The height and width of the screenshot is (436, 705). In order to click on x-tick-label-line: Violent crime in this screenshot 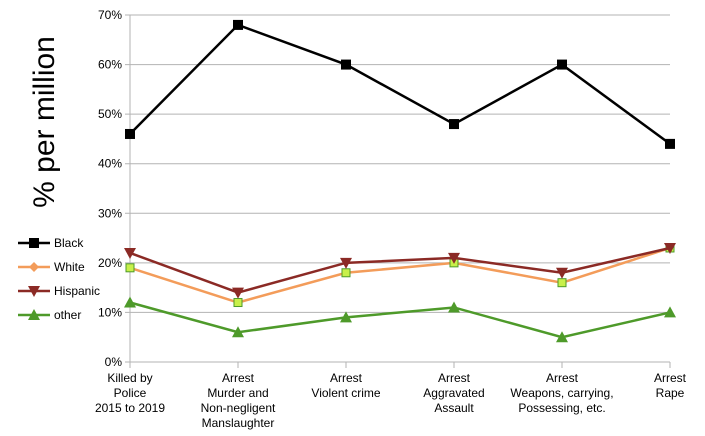, I will do `click(345, 393)`.